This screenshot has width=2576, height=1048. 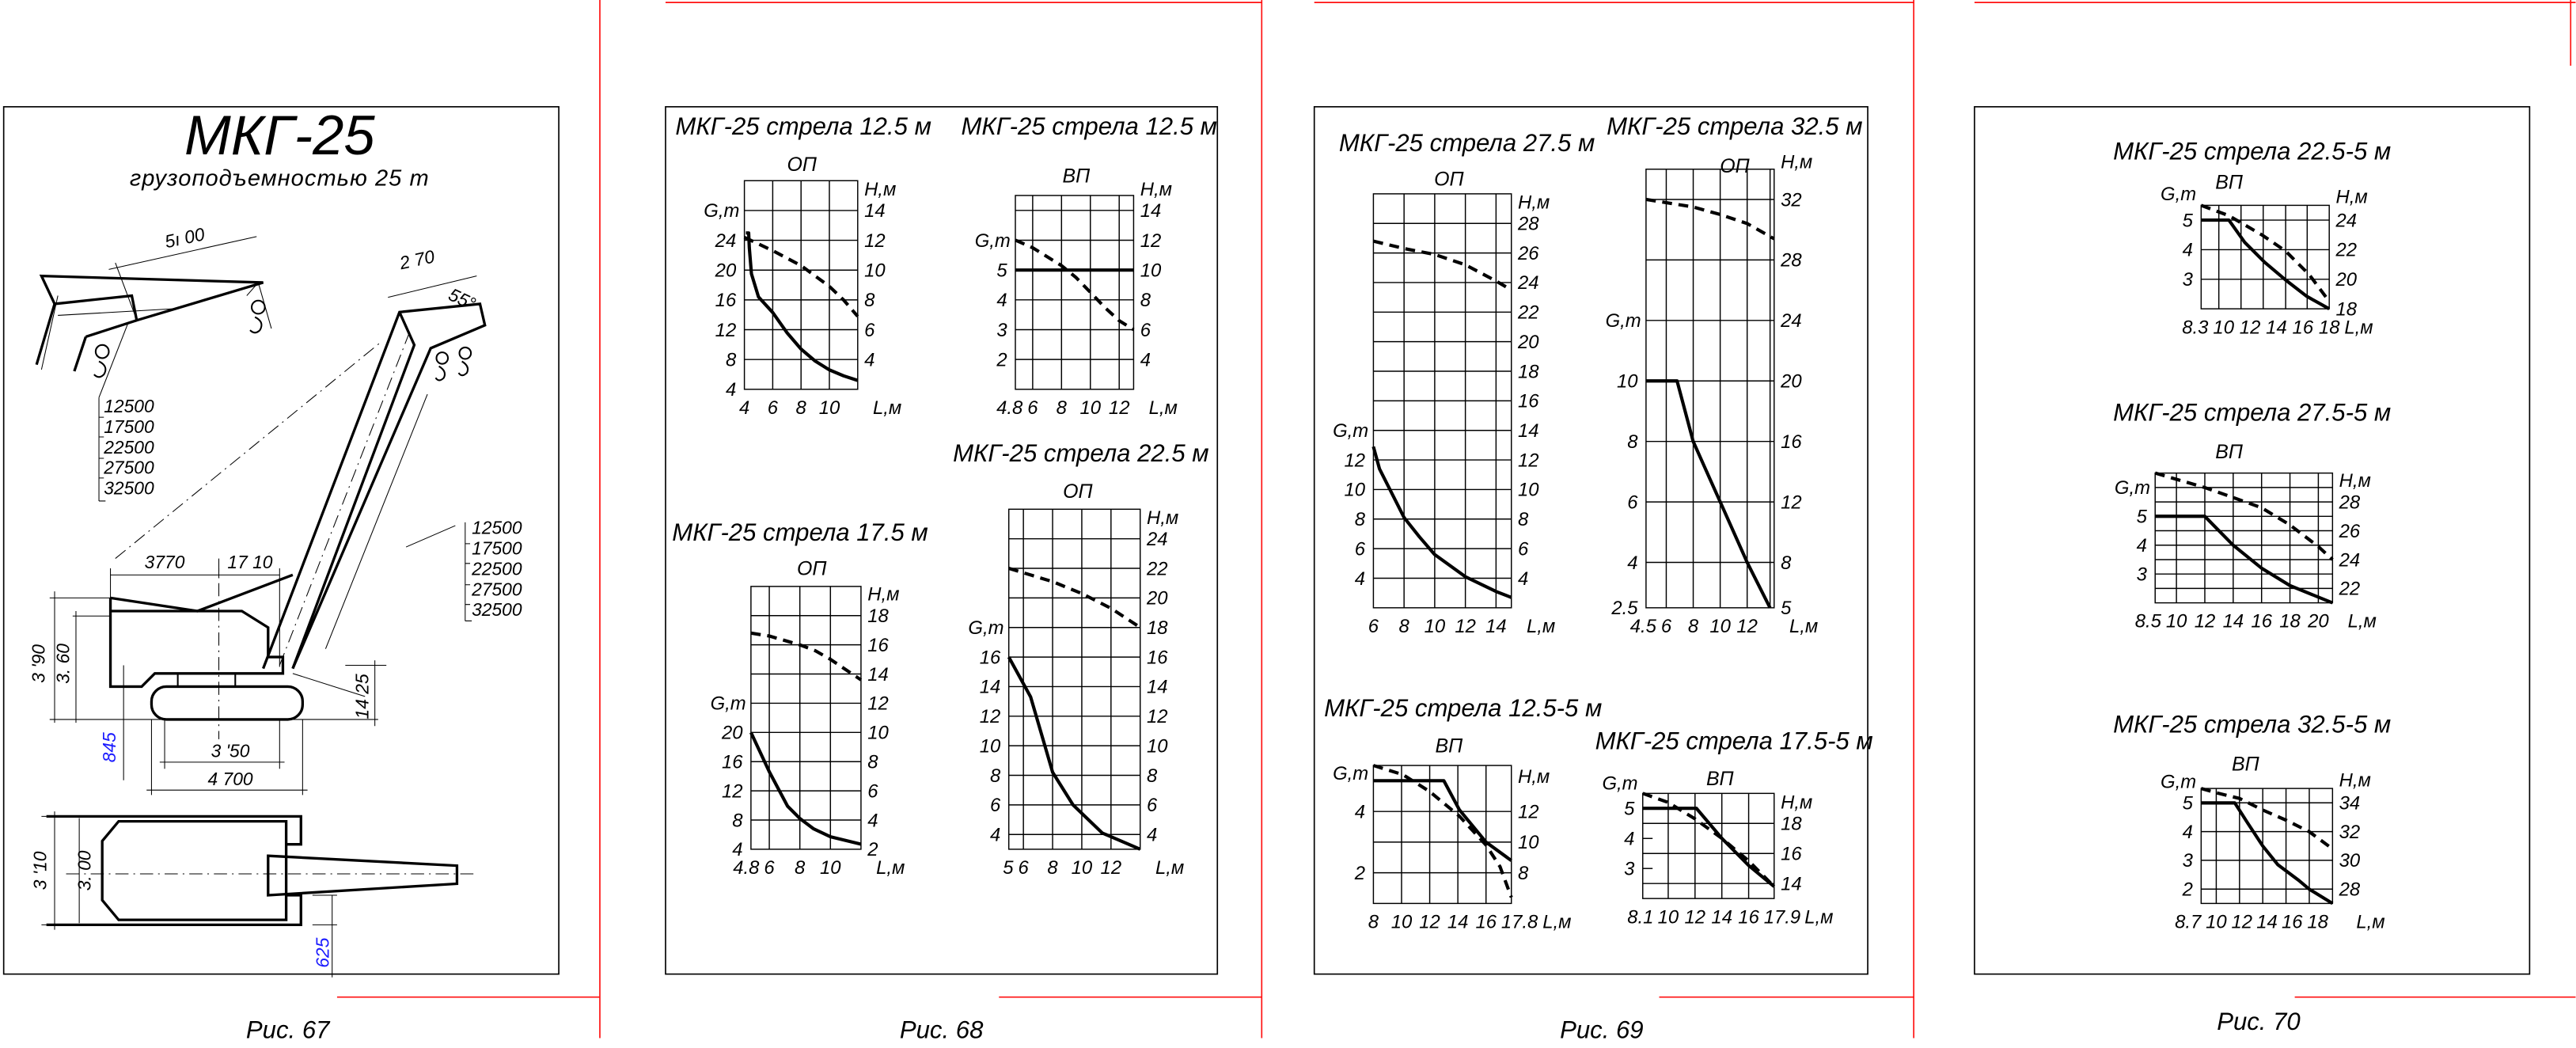 What do you see at coordinates (1786, 608) in the screenshot?
I see `y-right-tick-label: 5` at bounding box center [1786, 608].